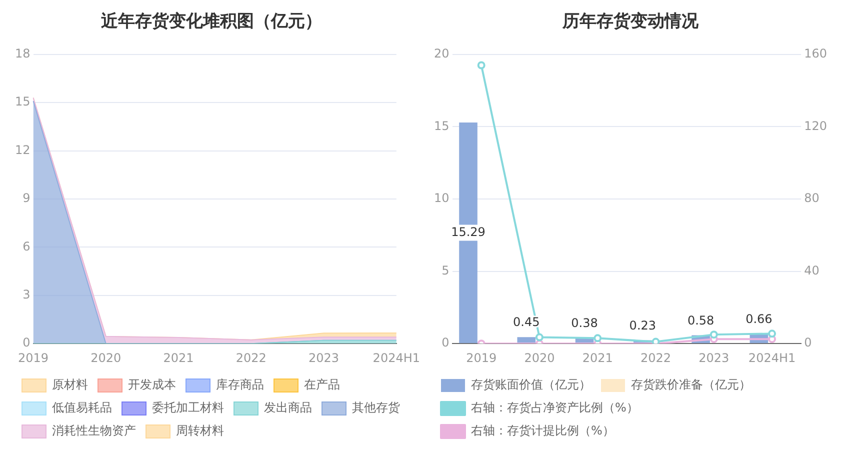 This screenshot has width=850, height=459. I want to click on legend-label: 其他存货, so click(376, 407).